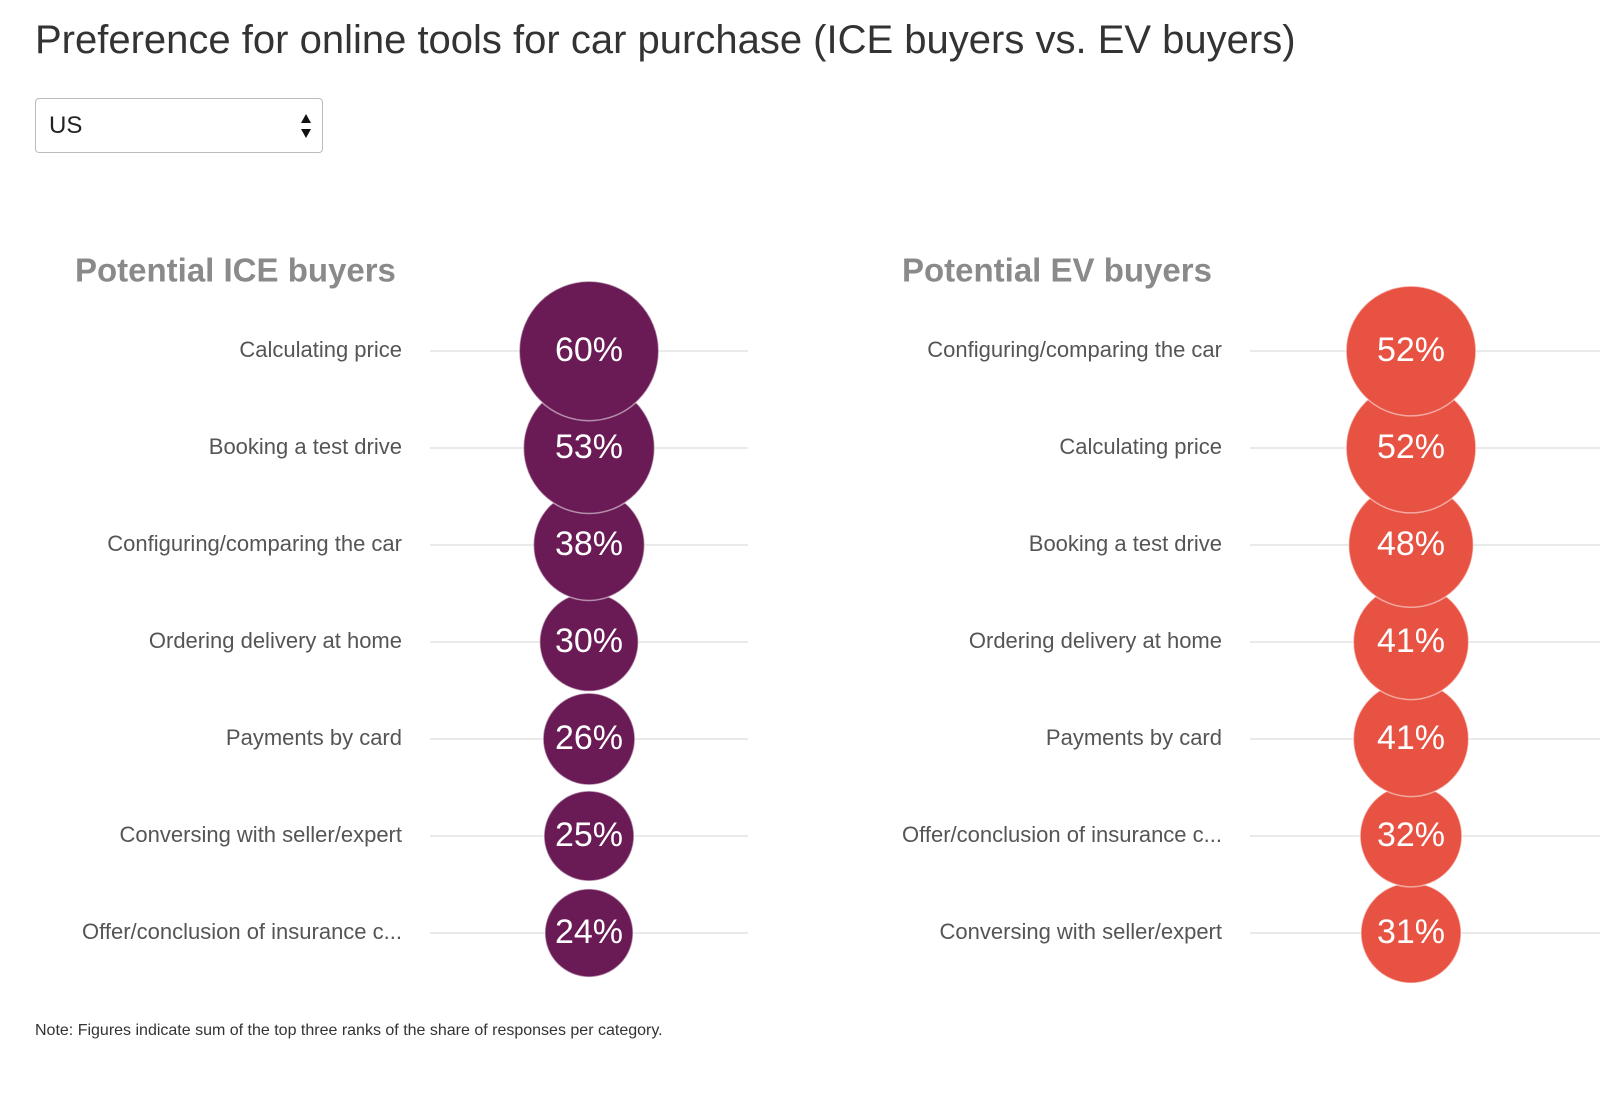 This screenshot has height=1093, width=1600. I want to click on bubble-group: 48%, so click(1411, 545).